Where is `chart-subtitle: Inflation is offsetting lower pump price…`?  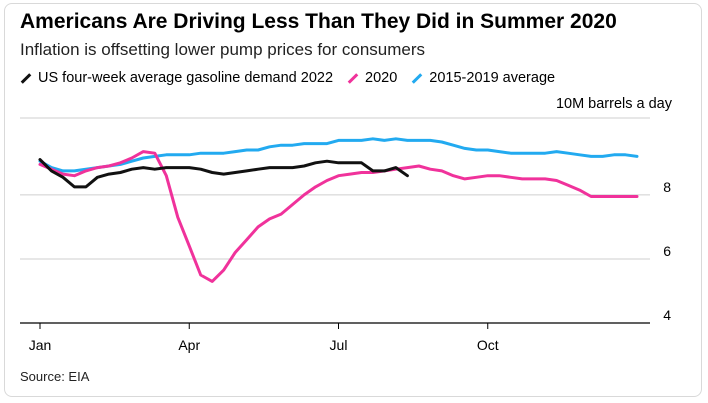
chart-subtitle: Inflation is offsetting lower pump price… is located at coordinates (223, 49).